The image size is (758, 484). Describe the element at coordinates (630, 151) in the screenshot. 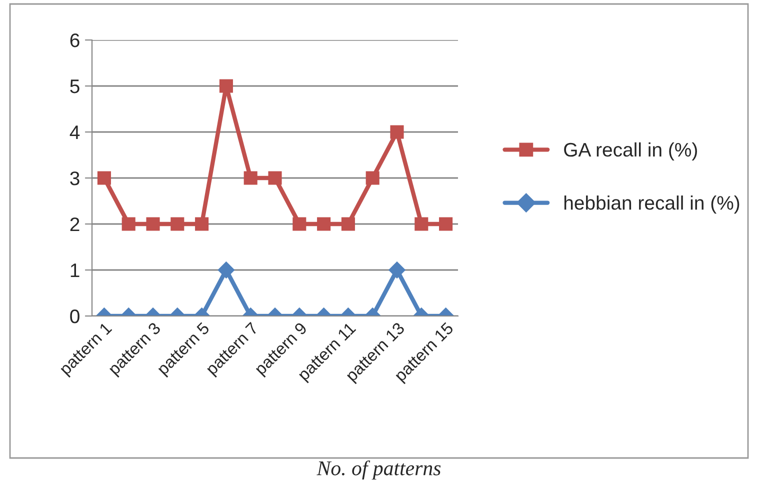

I see `legend-label: GA recall in (%)` at that location.